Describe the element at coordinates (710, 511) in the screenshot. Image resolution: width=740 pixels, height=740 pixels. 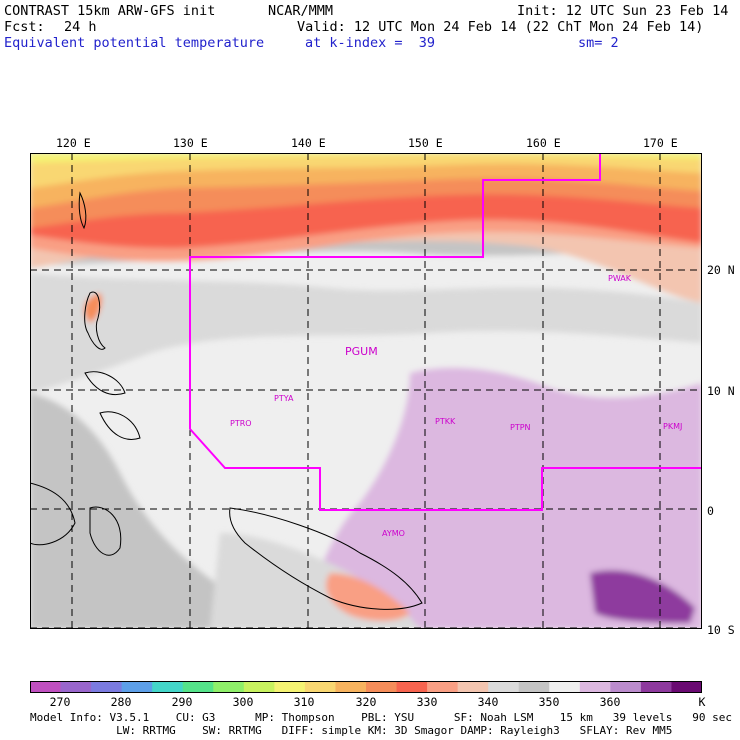
I see `lat-label: 0` at that location.